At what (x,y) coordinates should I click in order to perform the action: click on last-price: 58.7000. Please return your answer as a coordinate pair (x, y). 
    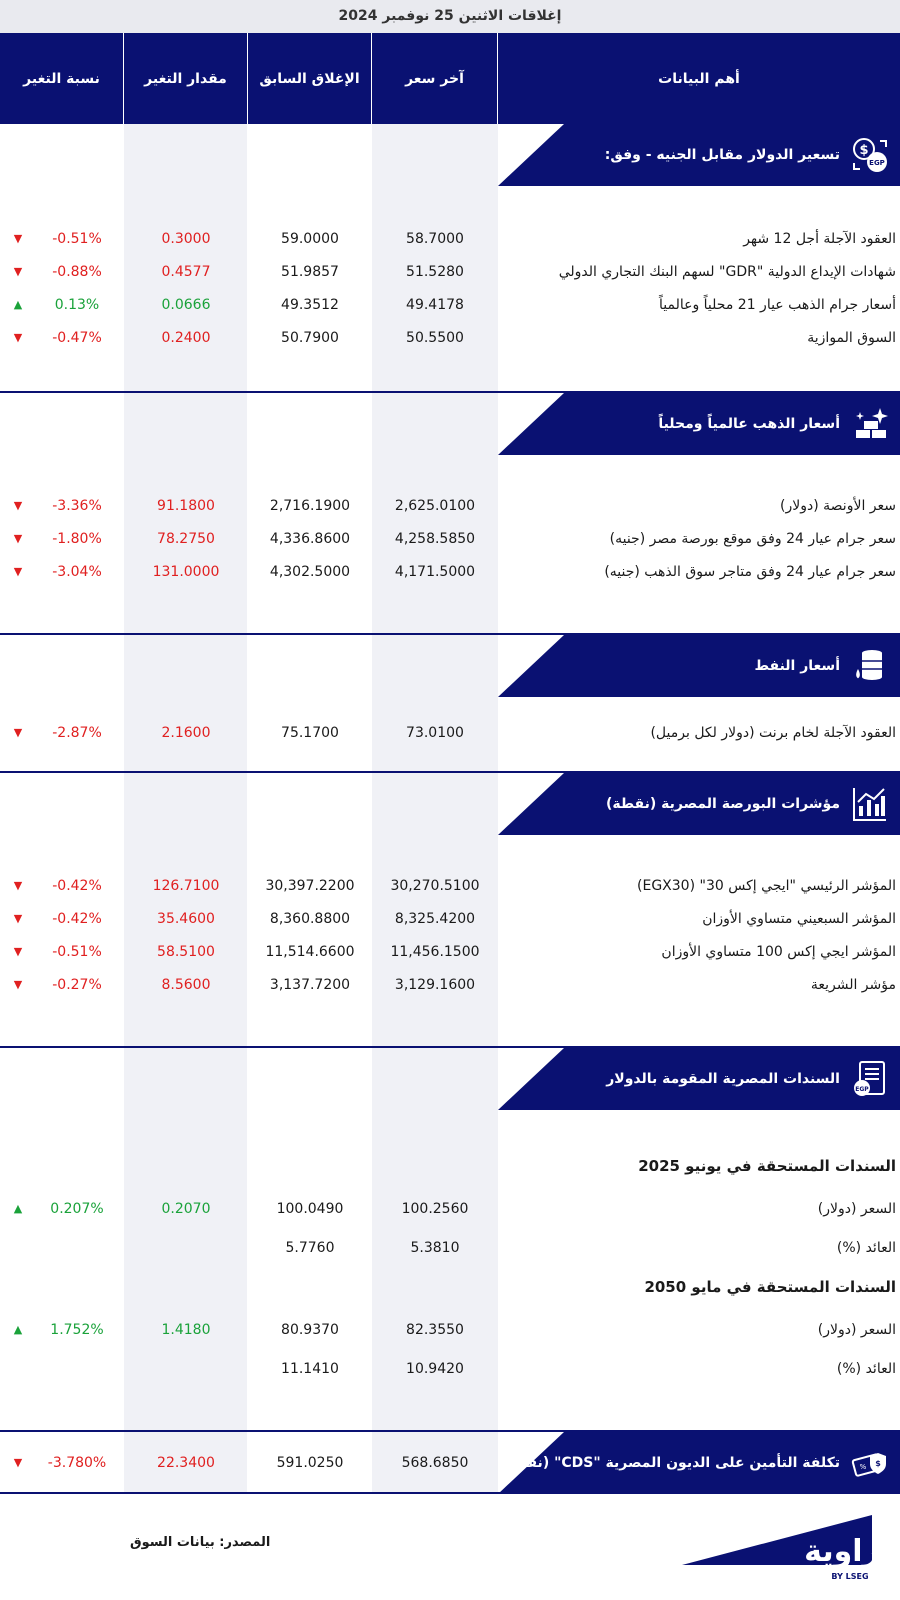
    Looking at the image, I should click on (435, 239).